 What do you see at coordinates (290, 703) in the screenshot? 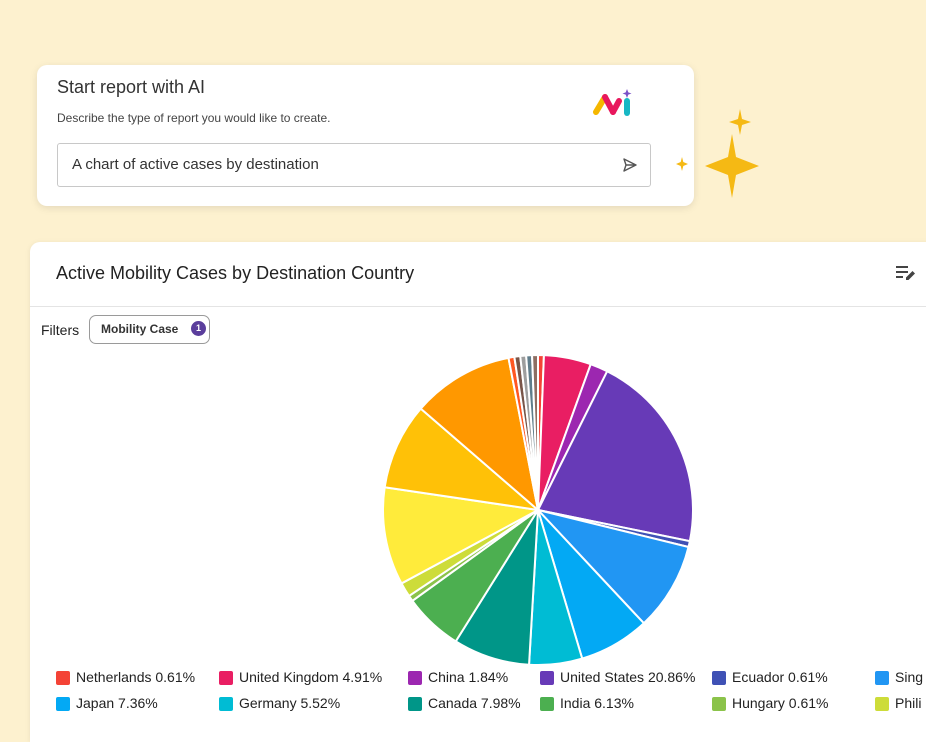
I see `legend-label: Germany 5.52%` at bounding box center [290, 703].